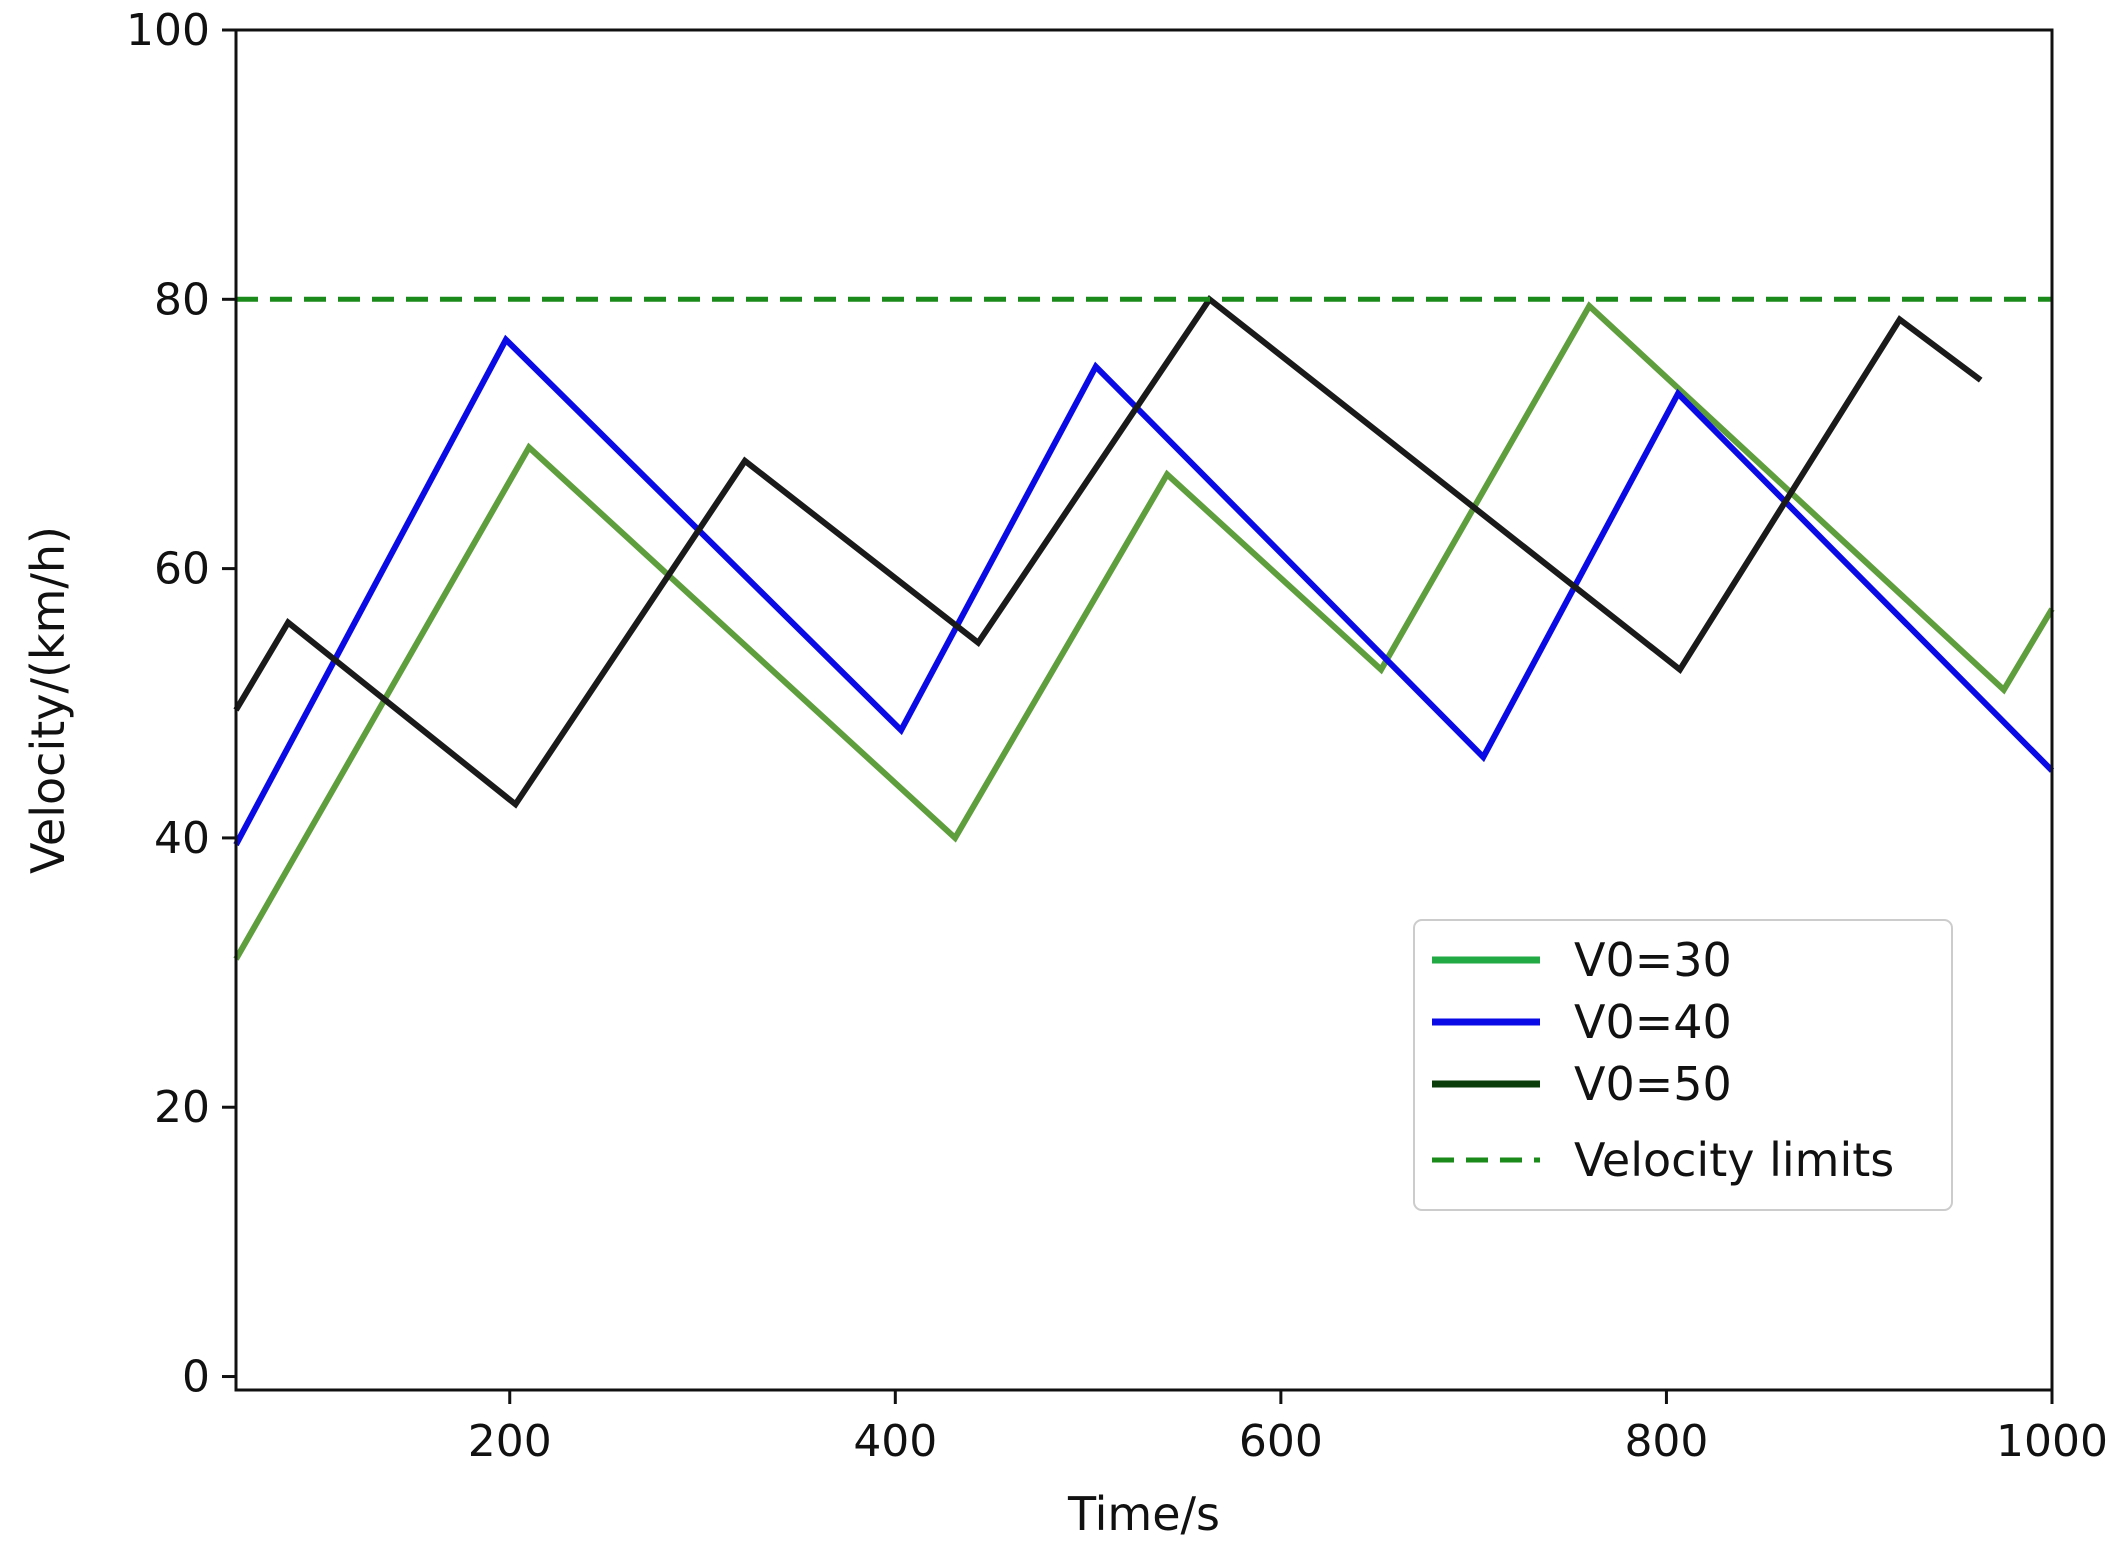 Image resolution: width=2124 pixels, height=1564 pixels. What do you see at coordinates (1281, 1441) in the screenshot?
I see `x-tick-label: 600` at bounding box center [1281, 1441].